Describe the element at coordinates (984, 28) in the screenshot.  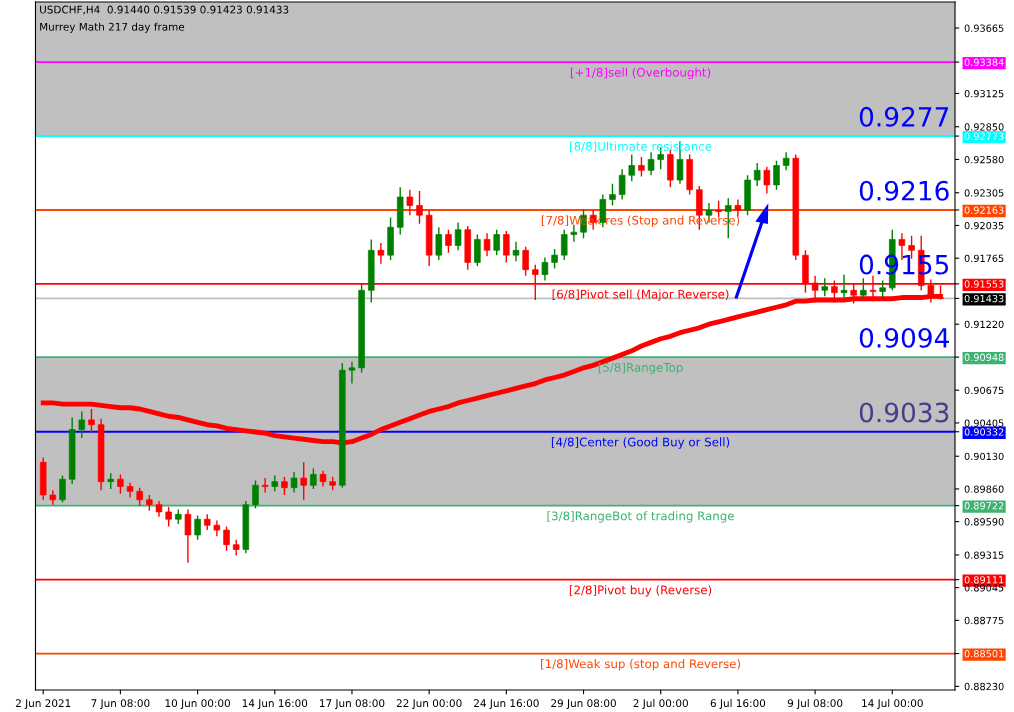
I see `y-tick-label: 0.93665` at that location.